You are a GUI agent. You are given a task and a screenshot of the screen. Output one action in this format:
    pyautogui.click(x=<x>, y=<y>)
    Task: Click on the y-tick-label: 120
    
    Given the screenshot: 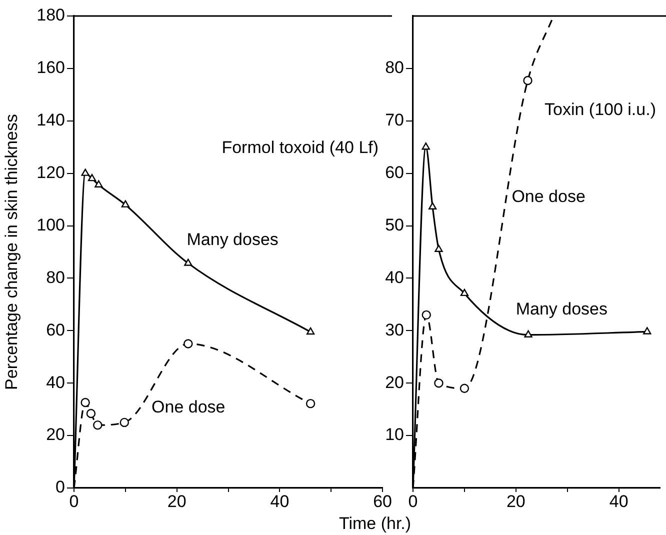 What is the action you would take?
    pyautogui.click(x=50, y=172)
    